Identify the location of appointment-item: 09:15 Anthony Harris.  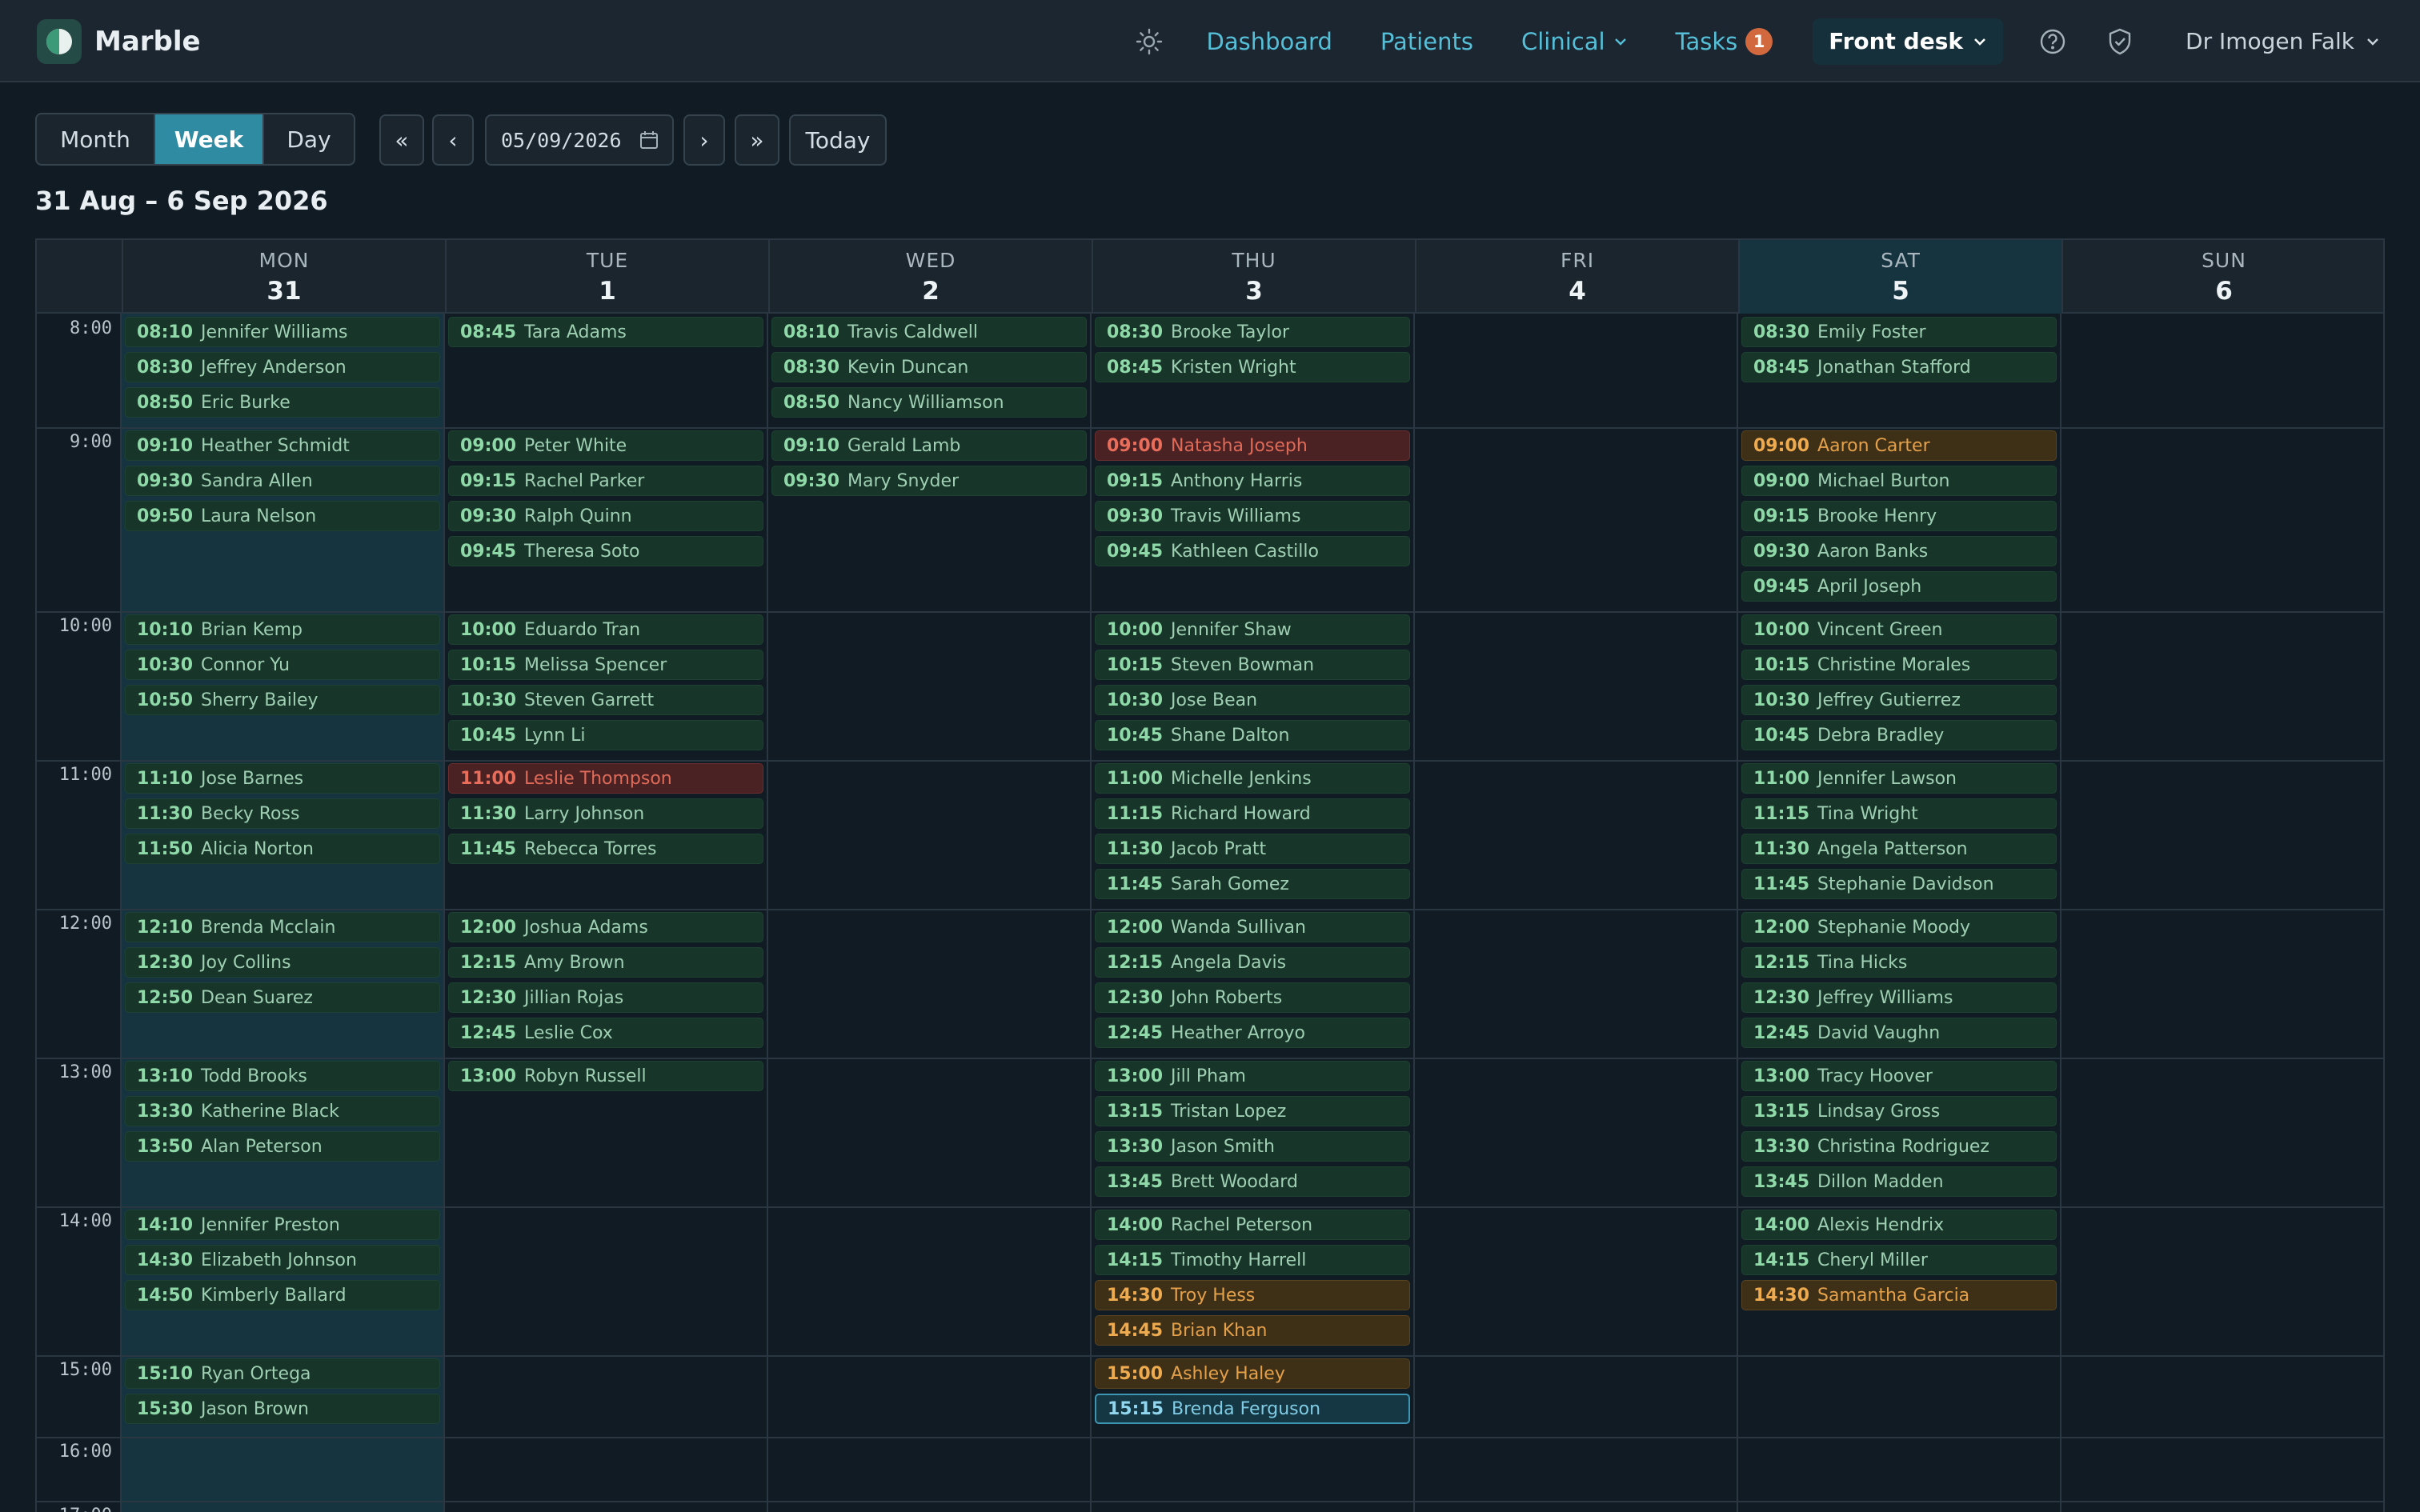
(1252, 481).